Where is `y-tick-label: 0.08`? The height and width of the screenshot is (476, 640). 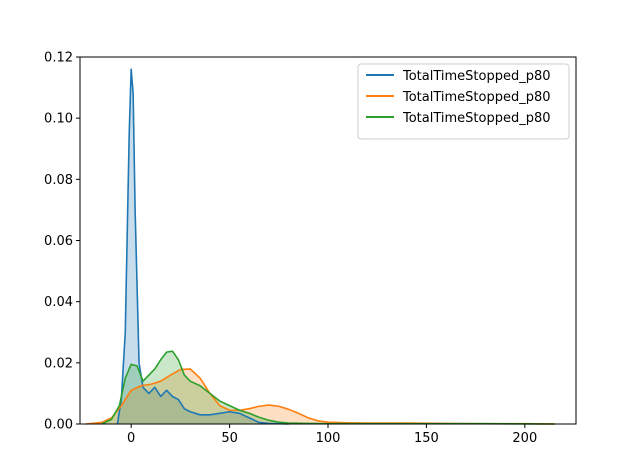
y-tick-label: 0.08 is located at coordinates (58, 180).